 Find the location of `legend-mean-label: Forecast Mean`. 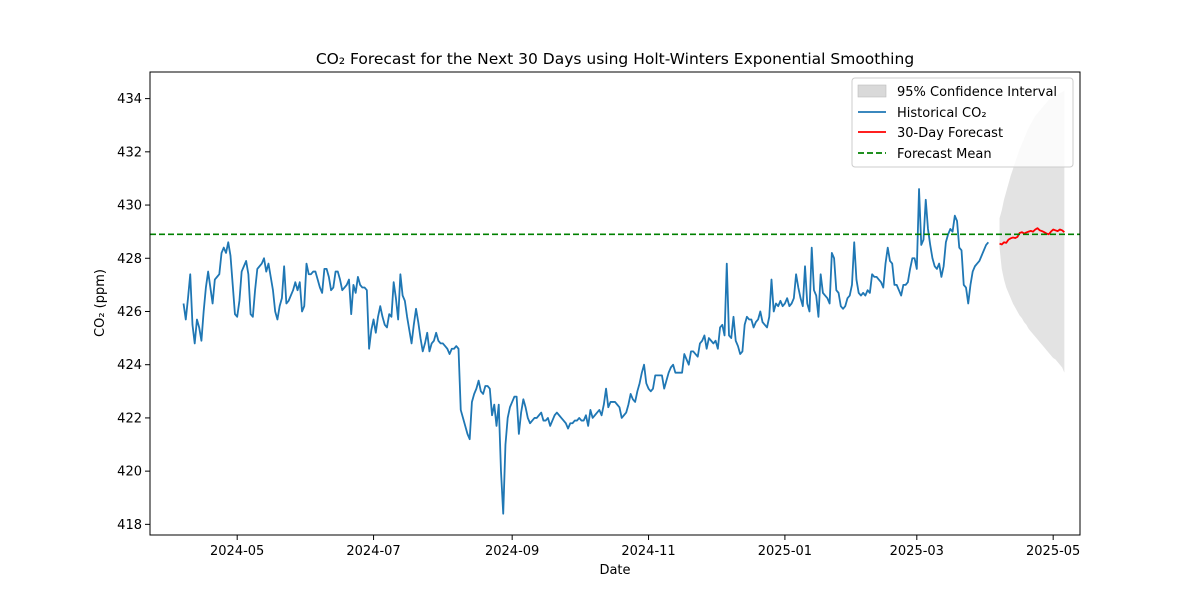

legend-mean-label: Forecast Mean is located at coordinates (944, 154).